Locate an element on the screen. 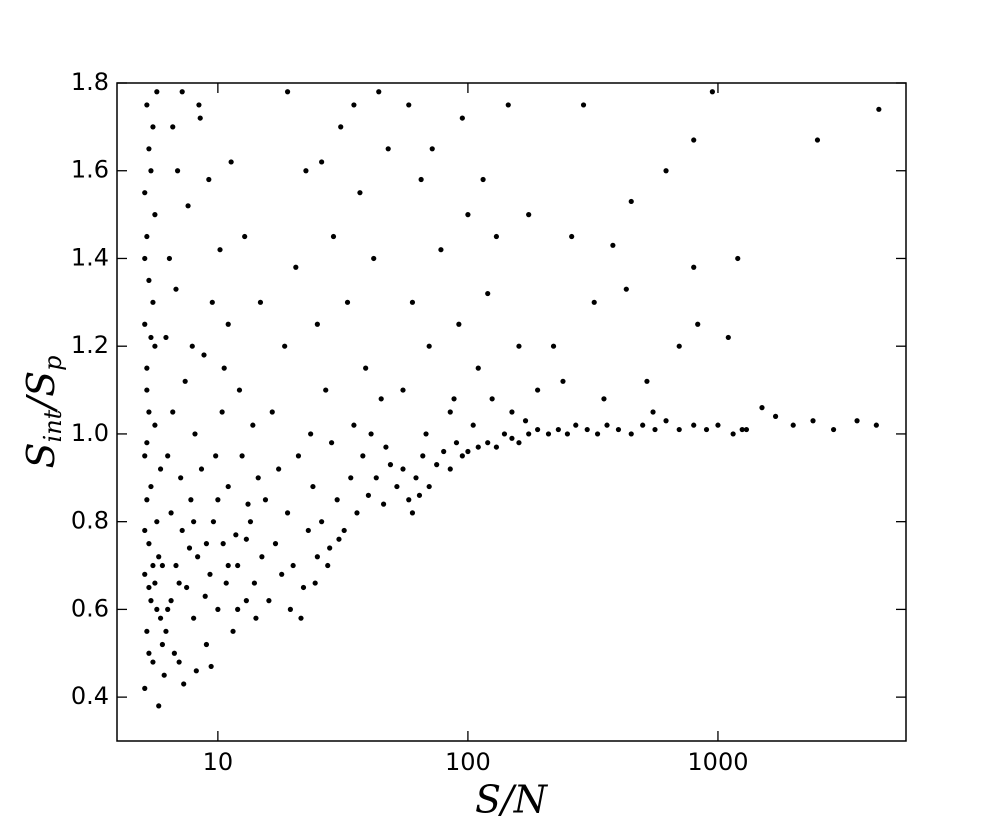 This screenshot has height=837, width=1006. x-tick-label: 1000 is located at coordinates (717, 762).